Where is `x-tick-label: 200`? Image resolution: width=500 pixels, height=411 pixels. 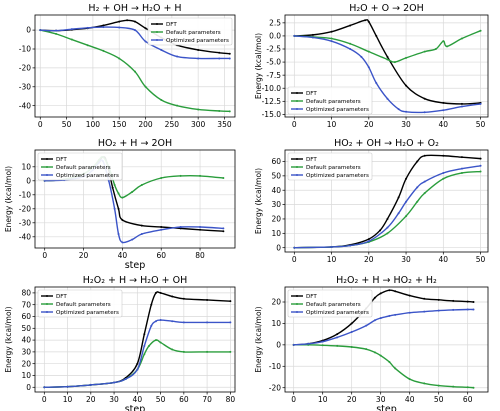
x-tick-label: 200 is located at coordinates (145, 124).